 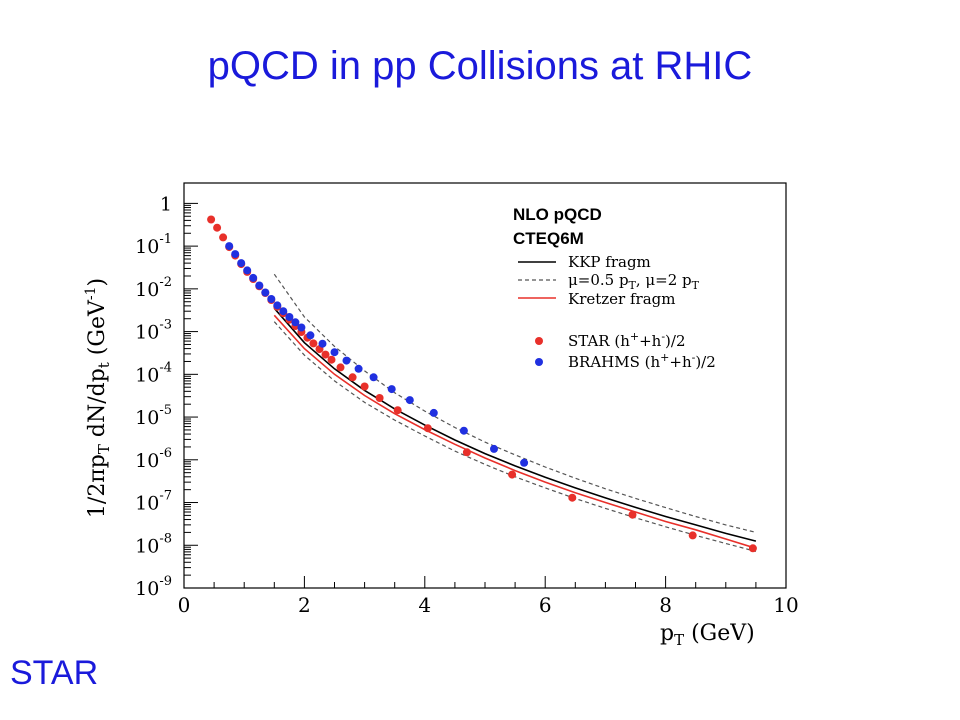 What do you see at coordinates (557, 214) in the screenshot?
I see `legend-header-1: NLO pQCD` at bounding box center [557, 214].